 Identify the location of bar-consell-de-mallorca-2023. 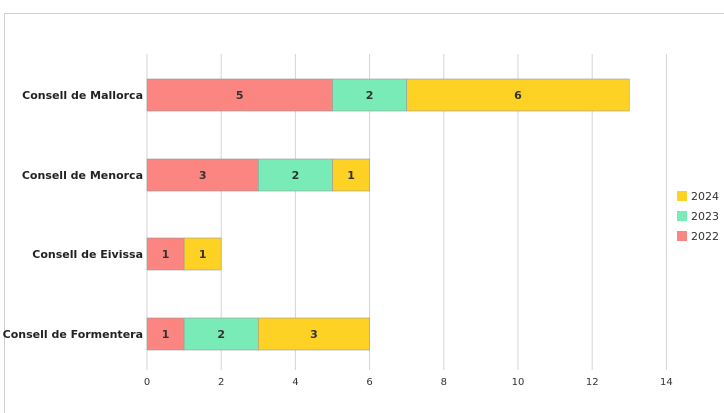
(369, 95).